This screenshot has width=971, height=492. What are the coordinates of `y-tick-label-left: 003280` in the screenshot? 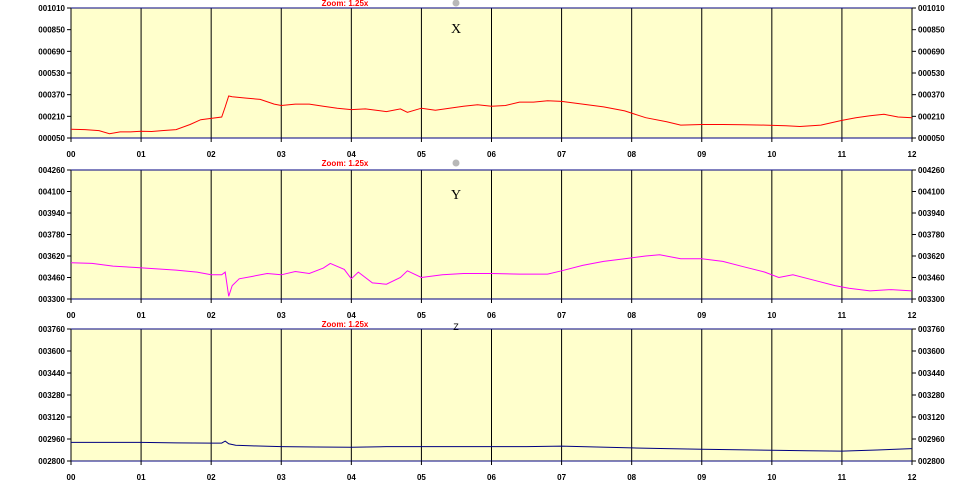 It's located at (51, 395).